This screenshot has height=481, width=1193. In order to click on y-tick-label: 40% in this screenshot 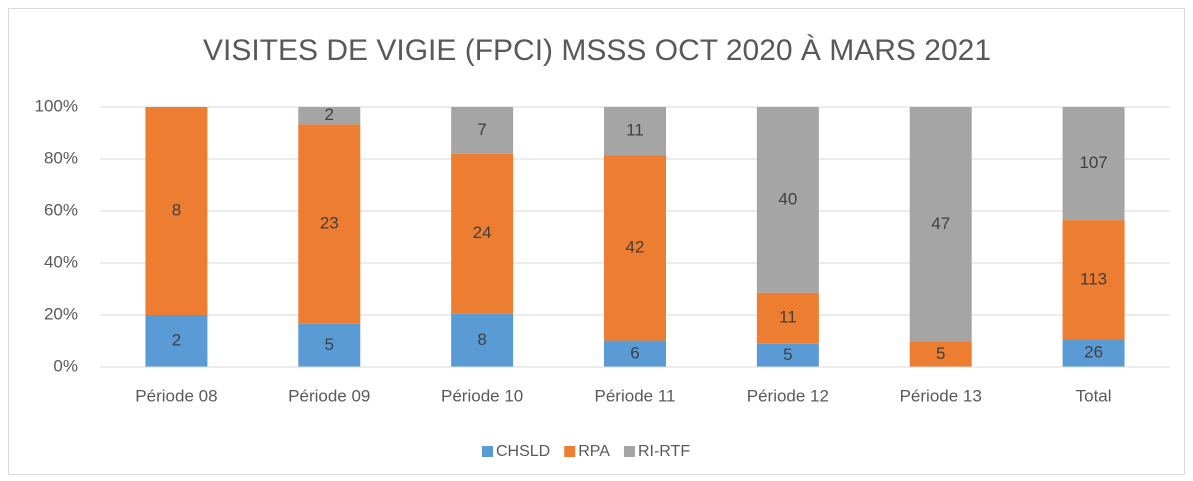, I will do `click(61, 261)`.